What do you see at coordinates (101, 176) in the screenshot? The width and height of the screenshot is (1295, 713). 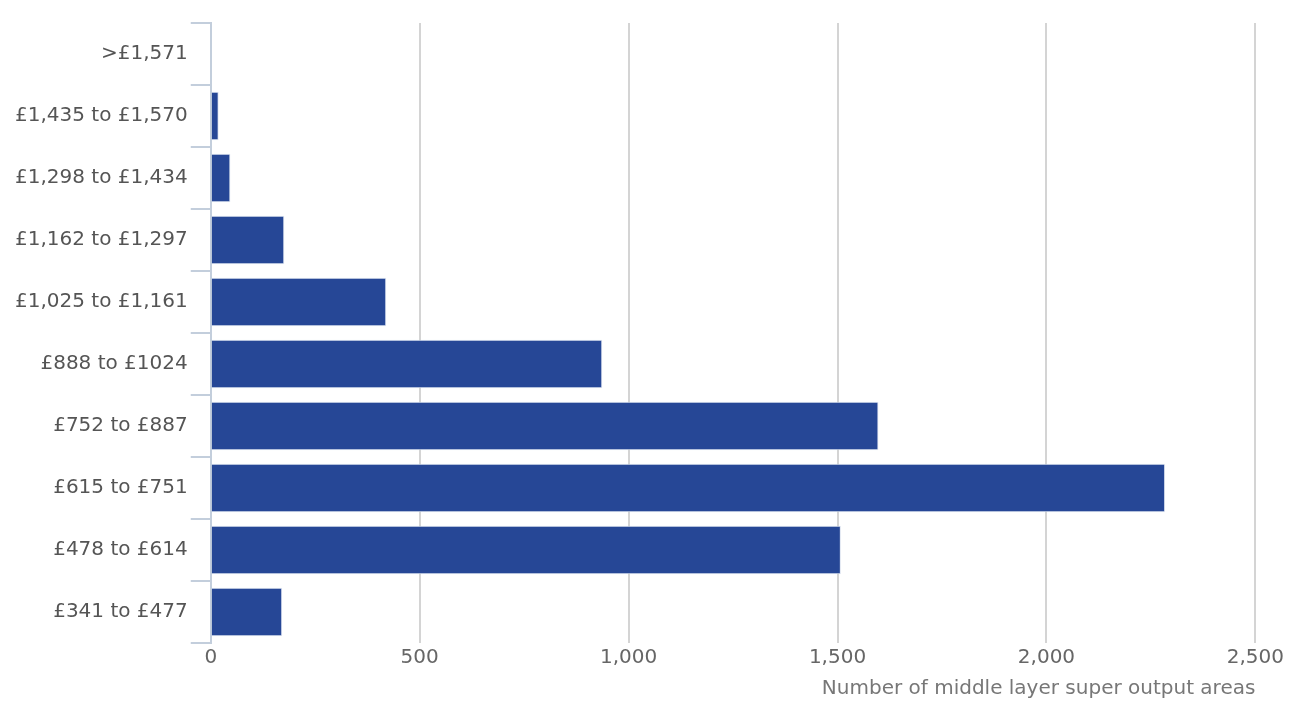 I see `y-tick-label: £1,298 to £1,434` at bounding box center [101, 176].